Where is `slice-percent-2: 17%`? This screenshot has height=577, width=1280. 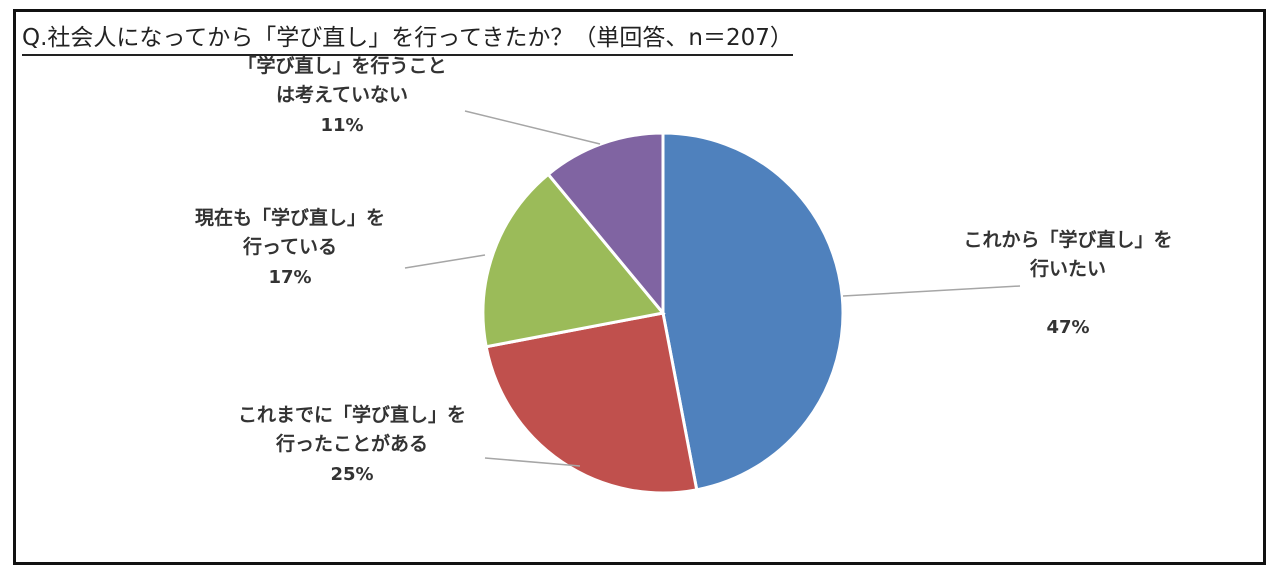
slice-percent-2: 17% is located at coordinates (289, 277).